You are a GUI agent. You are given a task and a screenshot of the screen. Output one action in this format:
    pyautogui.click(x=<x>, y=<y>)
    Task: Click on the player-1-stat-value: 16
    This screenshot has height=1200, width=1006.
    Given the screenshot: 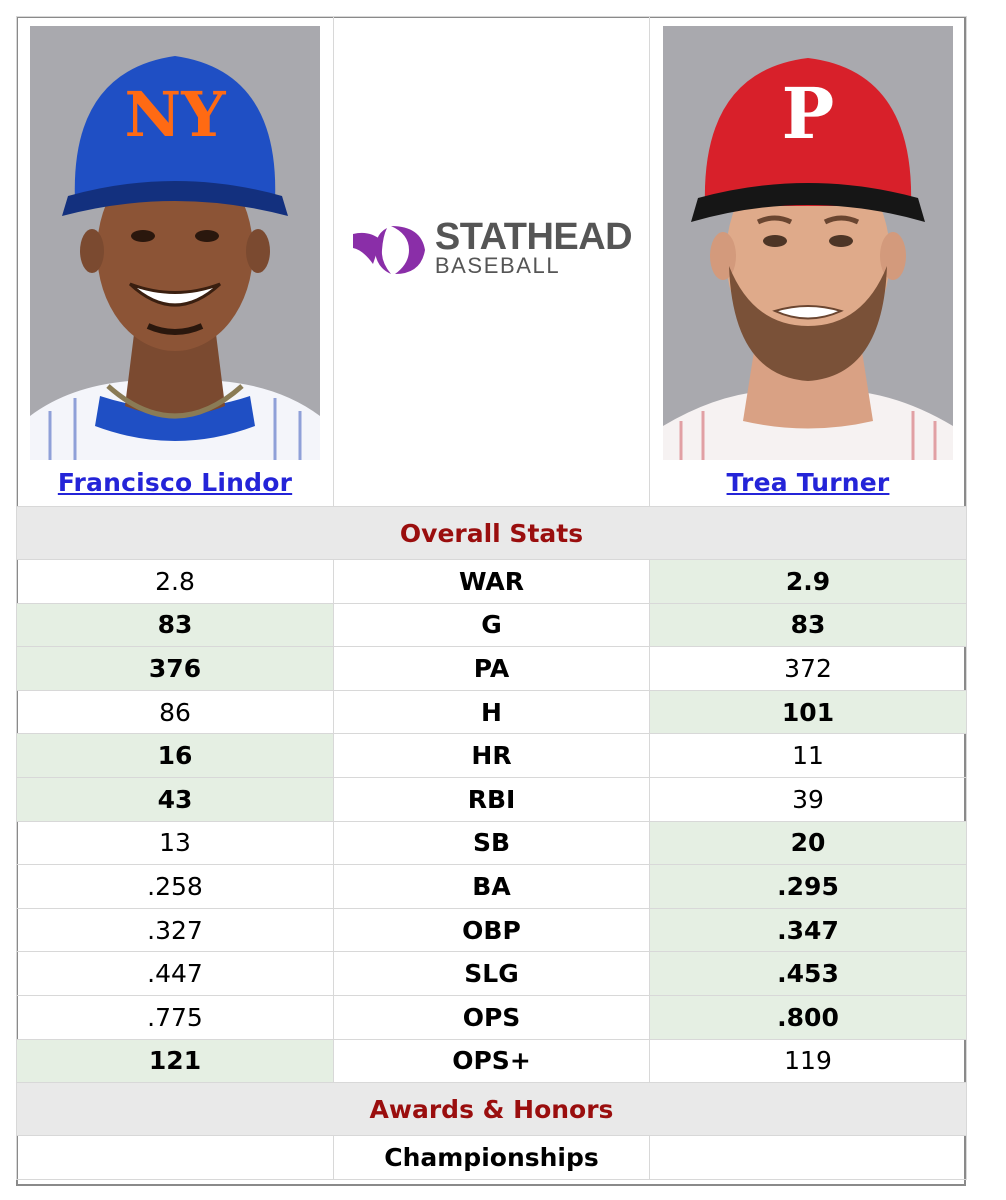 What is the action you would take?
    pyautogui.click(x=175, y=755)
    